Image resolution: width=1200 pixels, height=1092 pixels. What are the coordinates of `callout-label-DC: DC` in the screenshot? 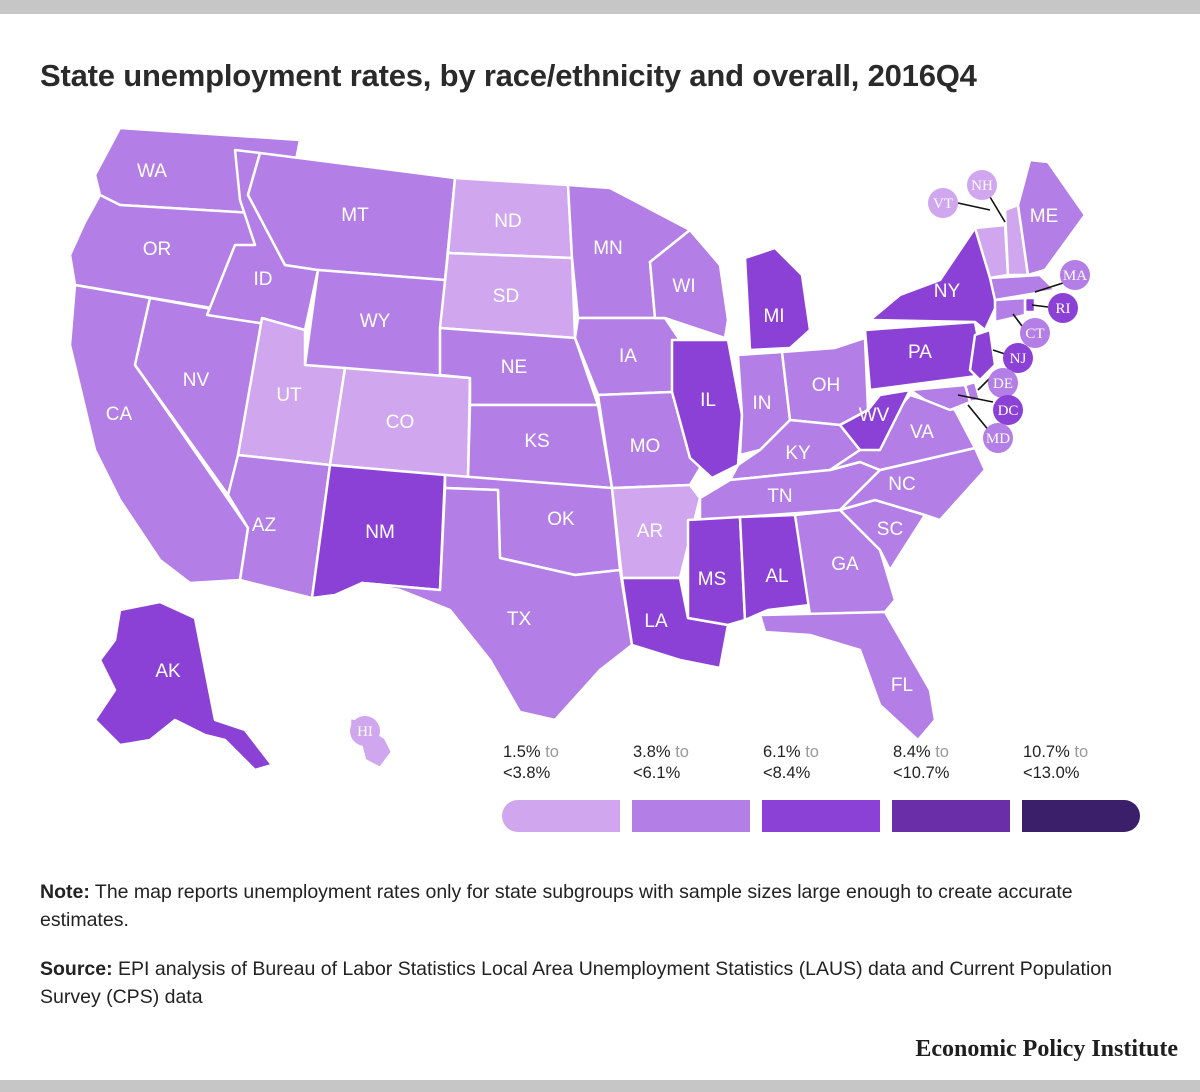 It's located at (1008, 411).